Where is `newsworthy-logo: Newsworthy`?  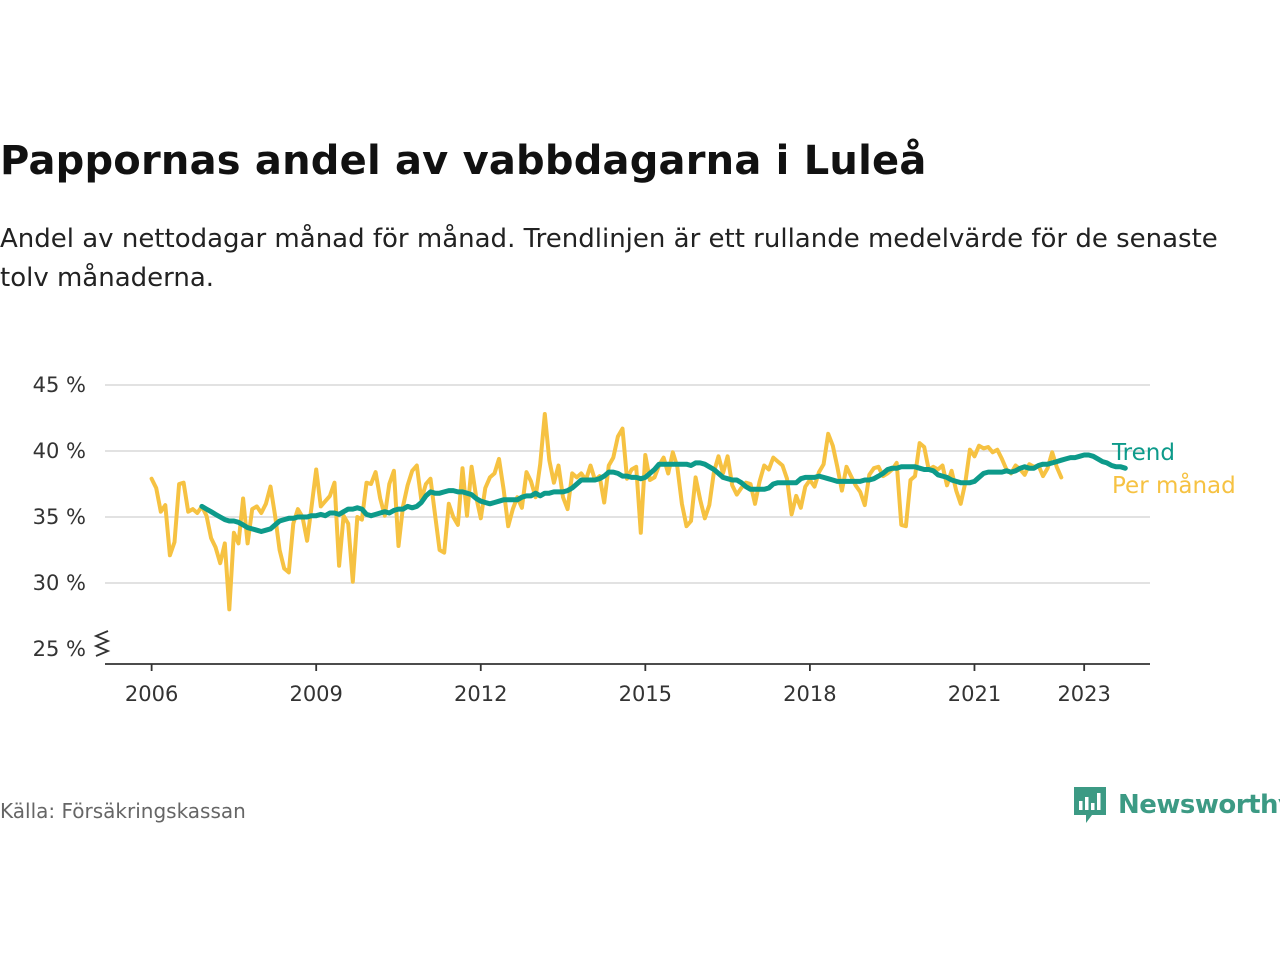 newsworthy-logo: Newsworthy is located at coordinates (1176, 805).